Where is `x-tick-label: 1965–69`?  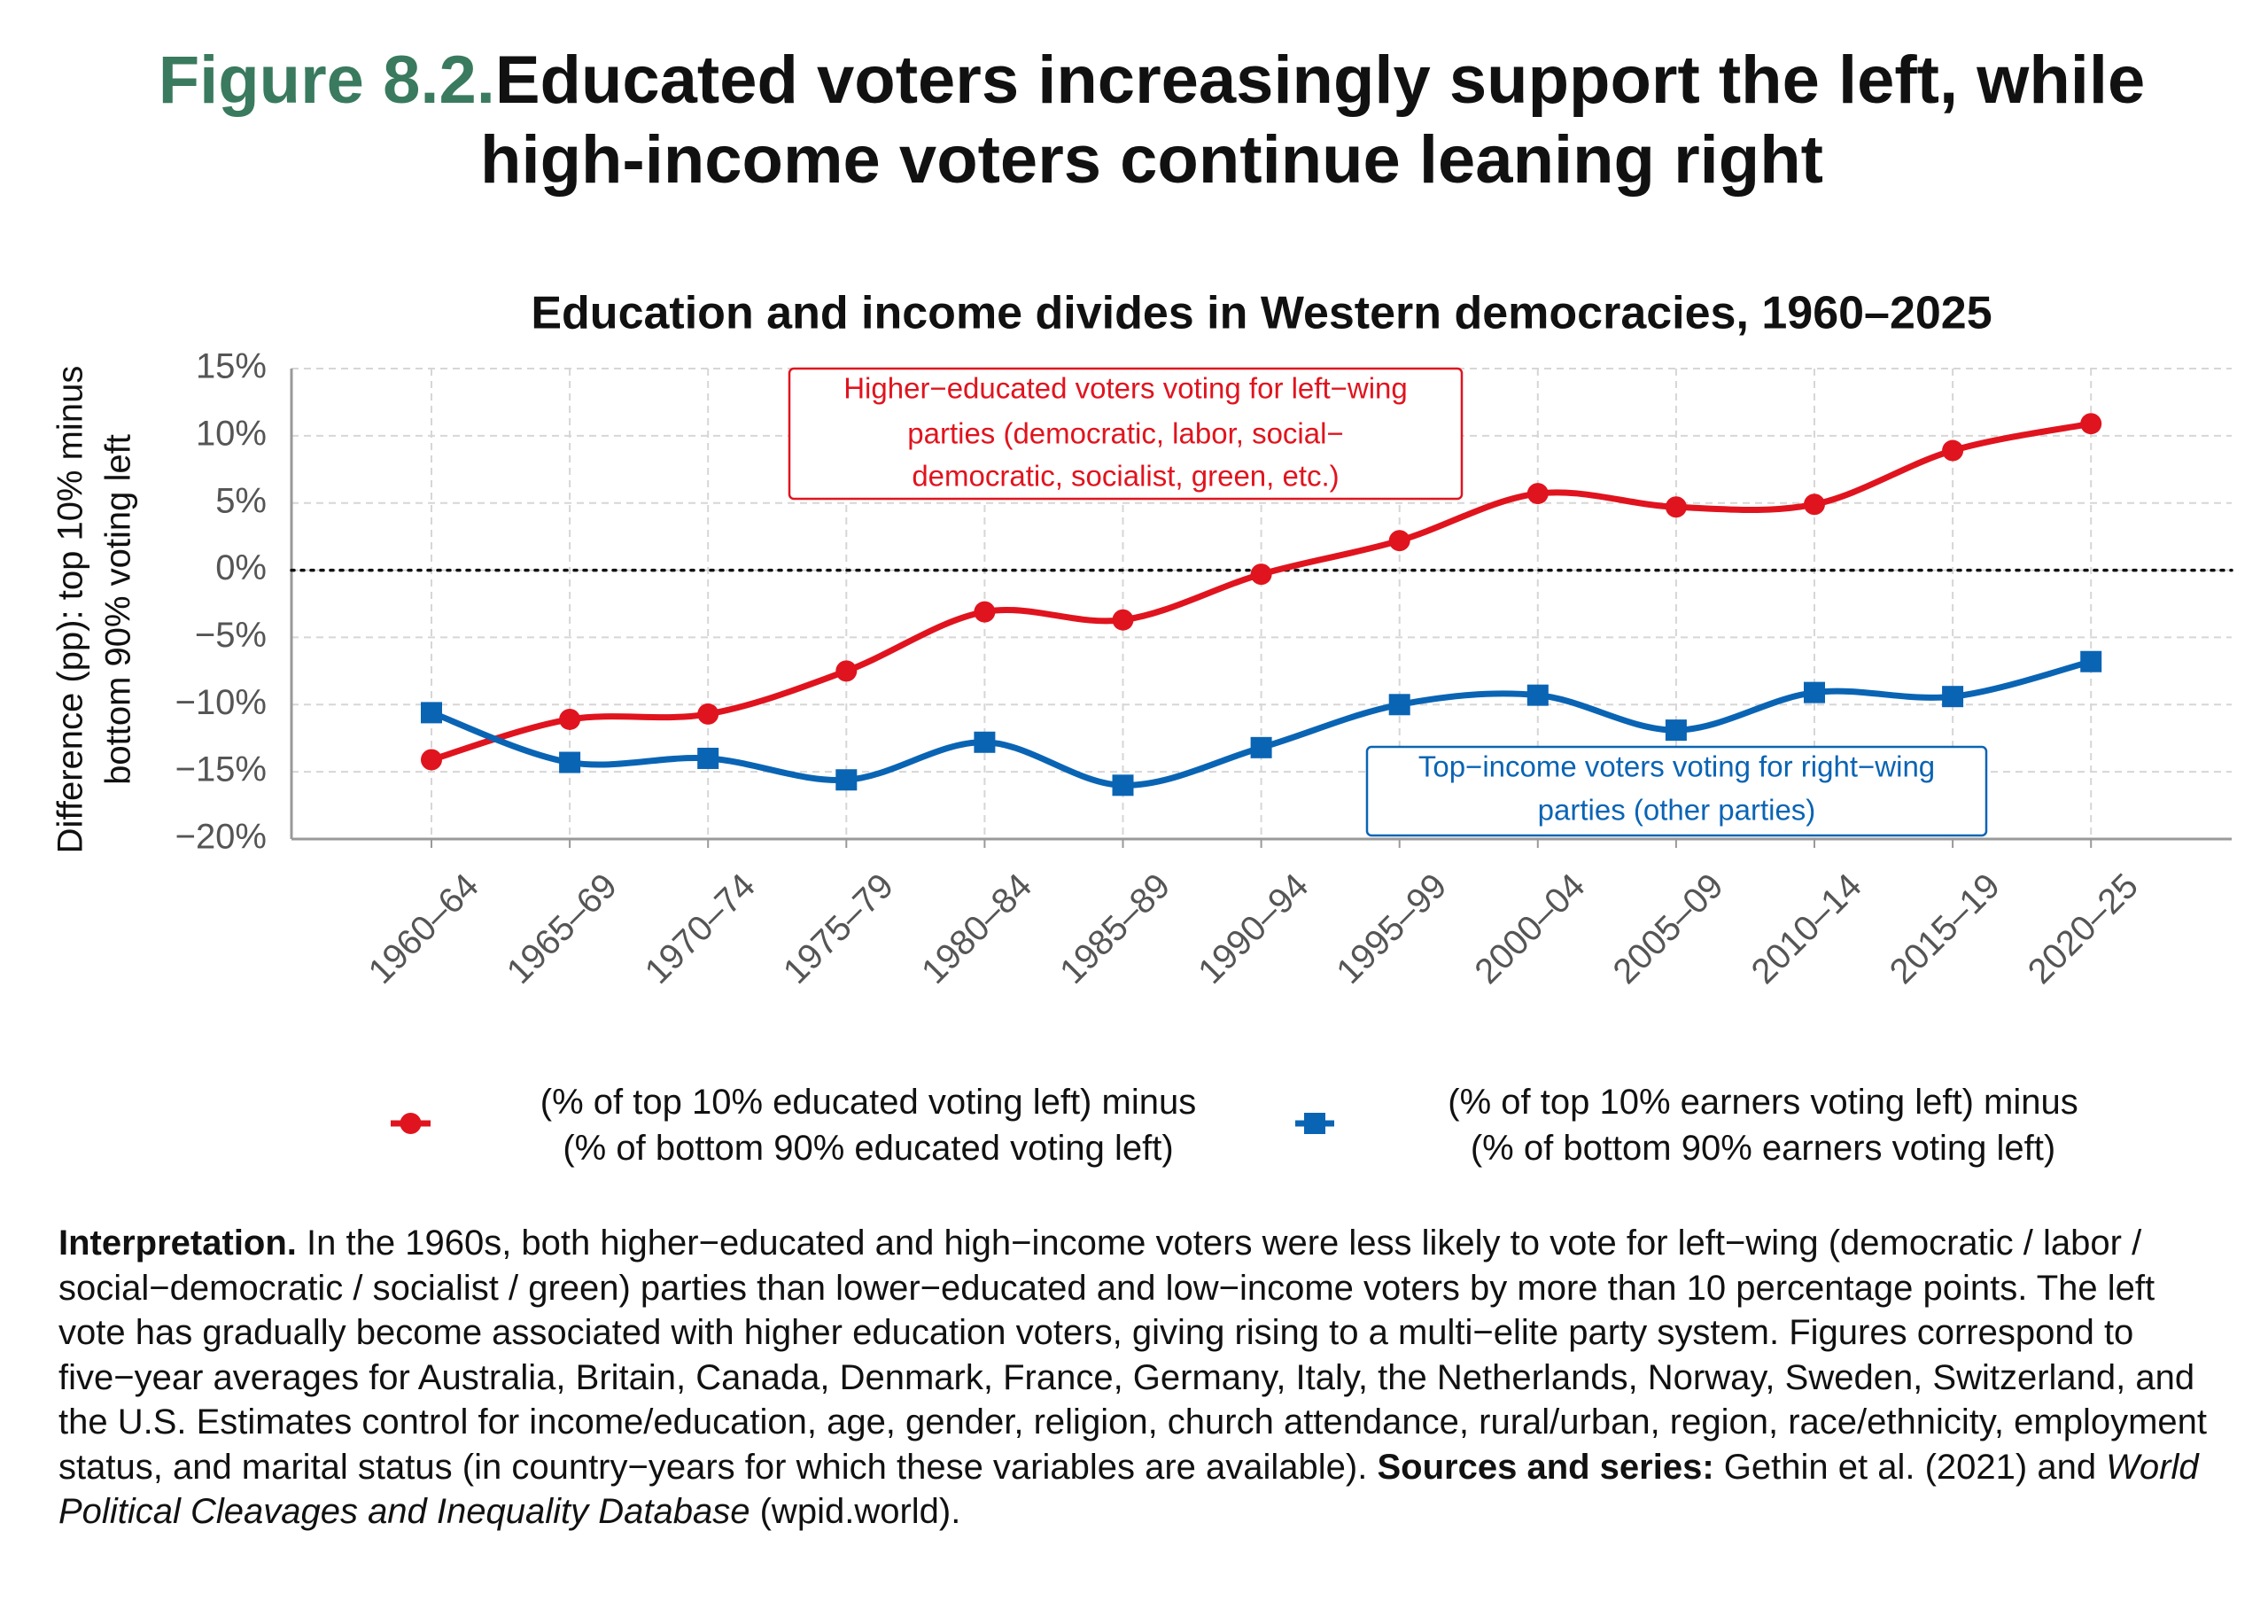 x-tick-label: 1965–69 is located at coordinates (562, 929).